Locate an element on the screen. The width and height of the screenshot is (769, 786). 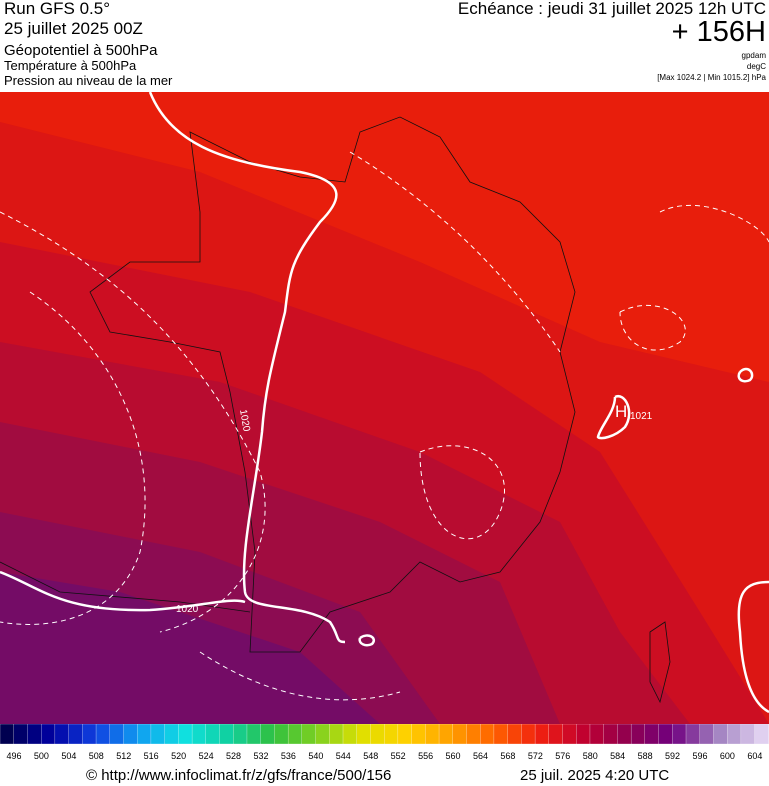
unit: [Max 1024.2 | Min 1015.2] hPa is located at coordinates (711, 77).